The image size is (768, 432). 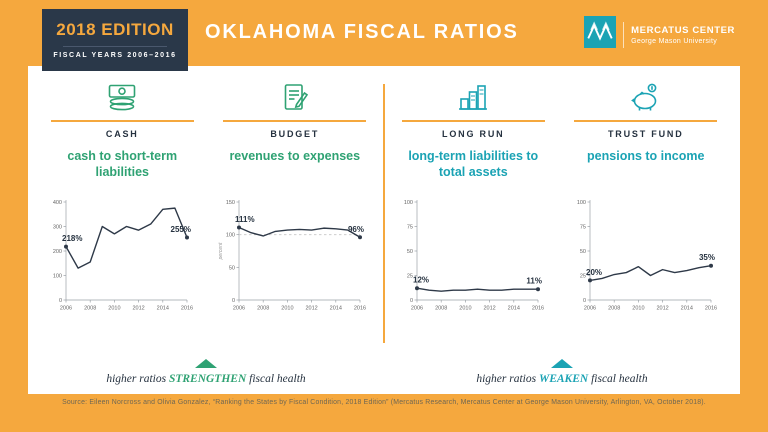 I want to click on document-pencil-icon, so click(x=295, y=96).